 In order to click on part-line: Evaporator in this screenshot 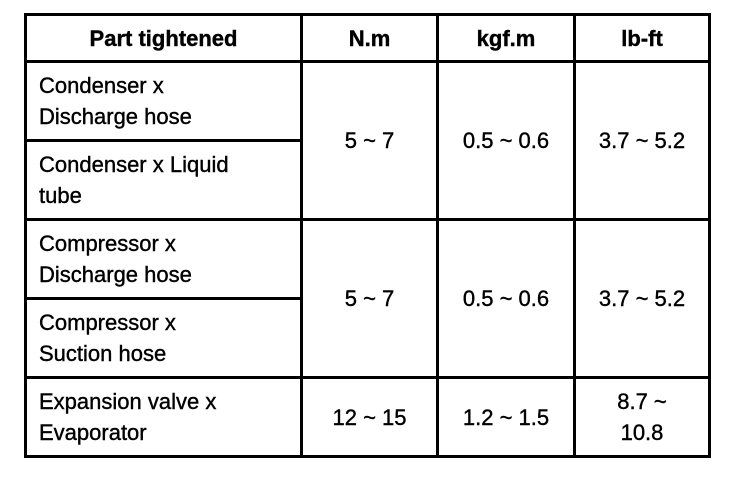, I will do `click(93, 432)`.